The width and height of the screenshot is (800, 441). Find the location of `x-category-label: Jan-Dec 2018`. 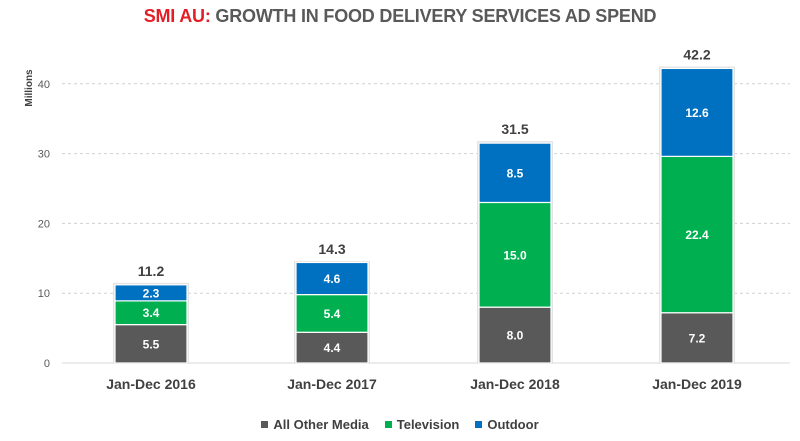

x-category-label: Jan-Dec 2018 is located at coordinates (515, 384).